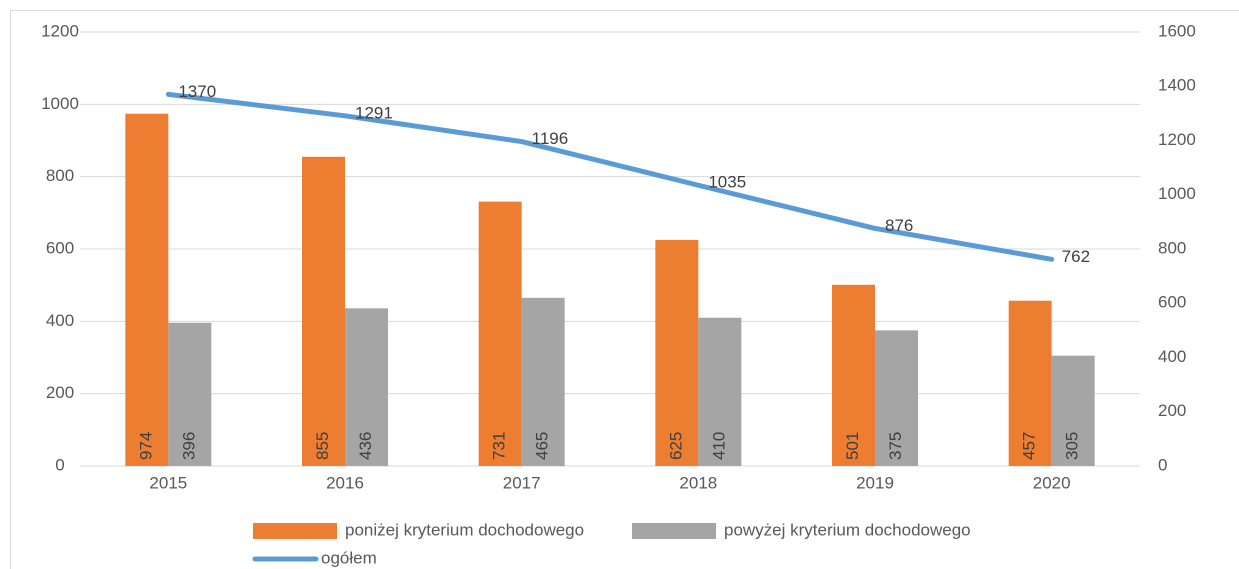 The image size is (1239, 569). Describe the element at coordinates (374, 112) in the screenshot. I see `line-value-label: 1291` at that location.